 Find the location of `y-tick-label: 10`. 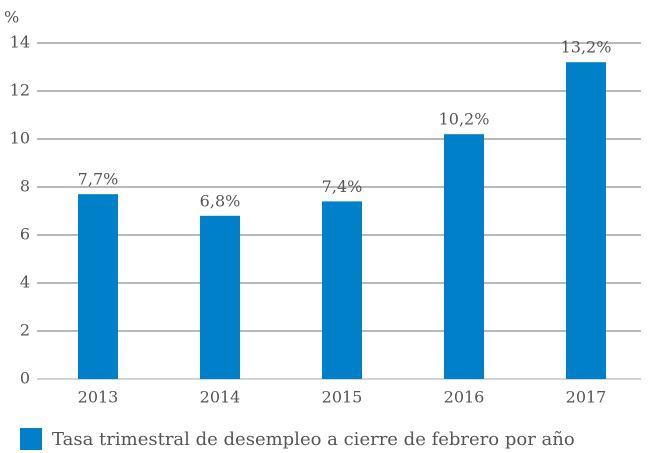

y-tick-label: 10 is located at coordinates (20, 138).